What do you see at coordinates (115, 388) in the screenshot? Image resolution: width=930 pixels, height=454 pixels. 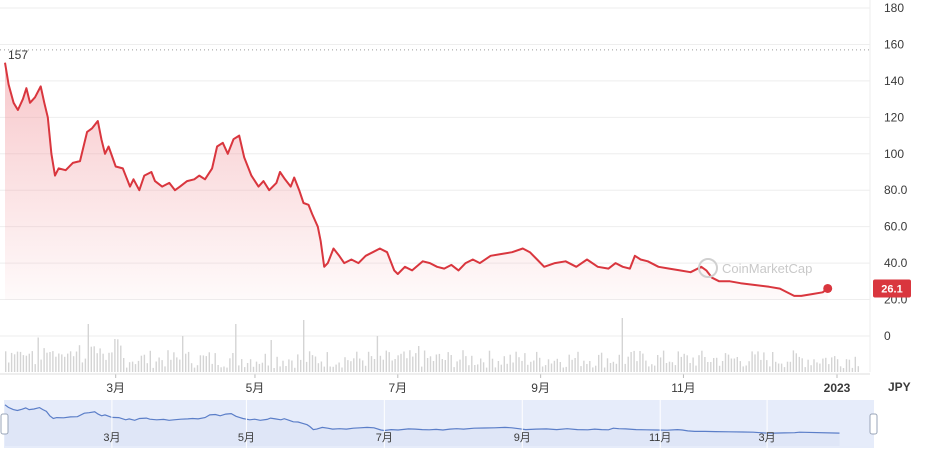 I see `x-tick-label: 3月` at bounding box center [115, 388].